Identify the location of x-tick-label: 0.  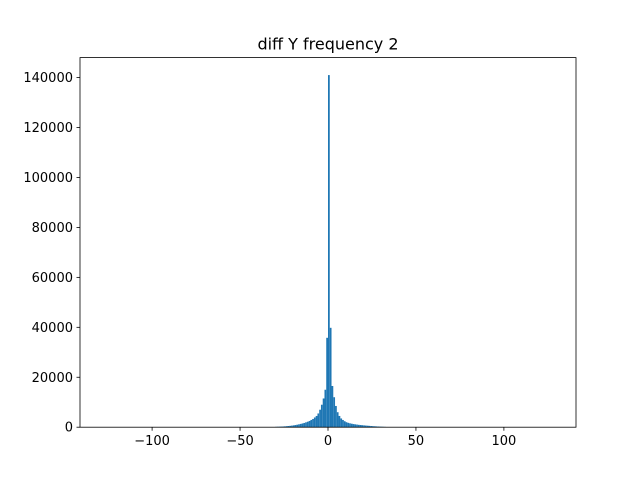
(328, 441).